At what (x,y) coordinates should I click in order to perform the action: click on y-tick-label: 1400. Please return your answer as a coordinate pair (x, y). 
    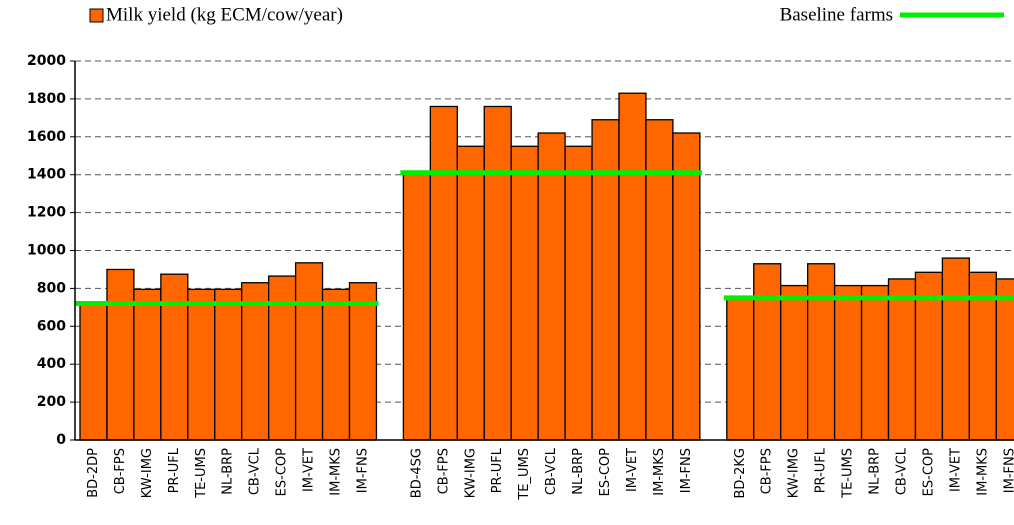
    Looking at the image, I should click on (46, 175).